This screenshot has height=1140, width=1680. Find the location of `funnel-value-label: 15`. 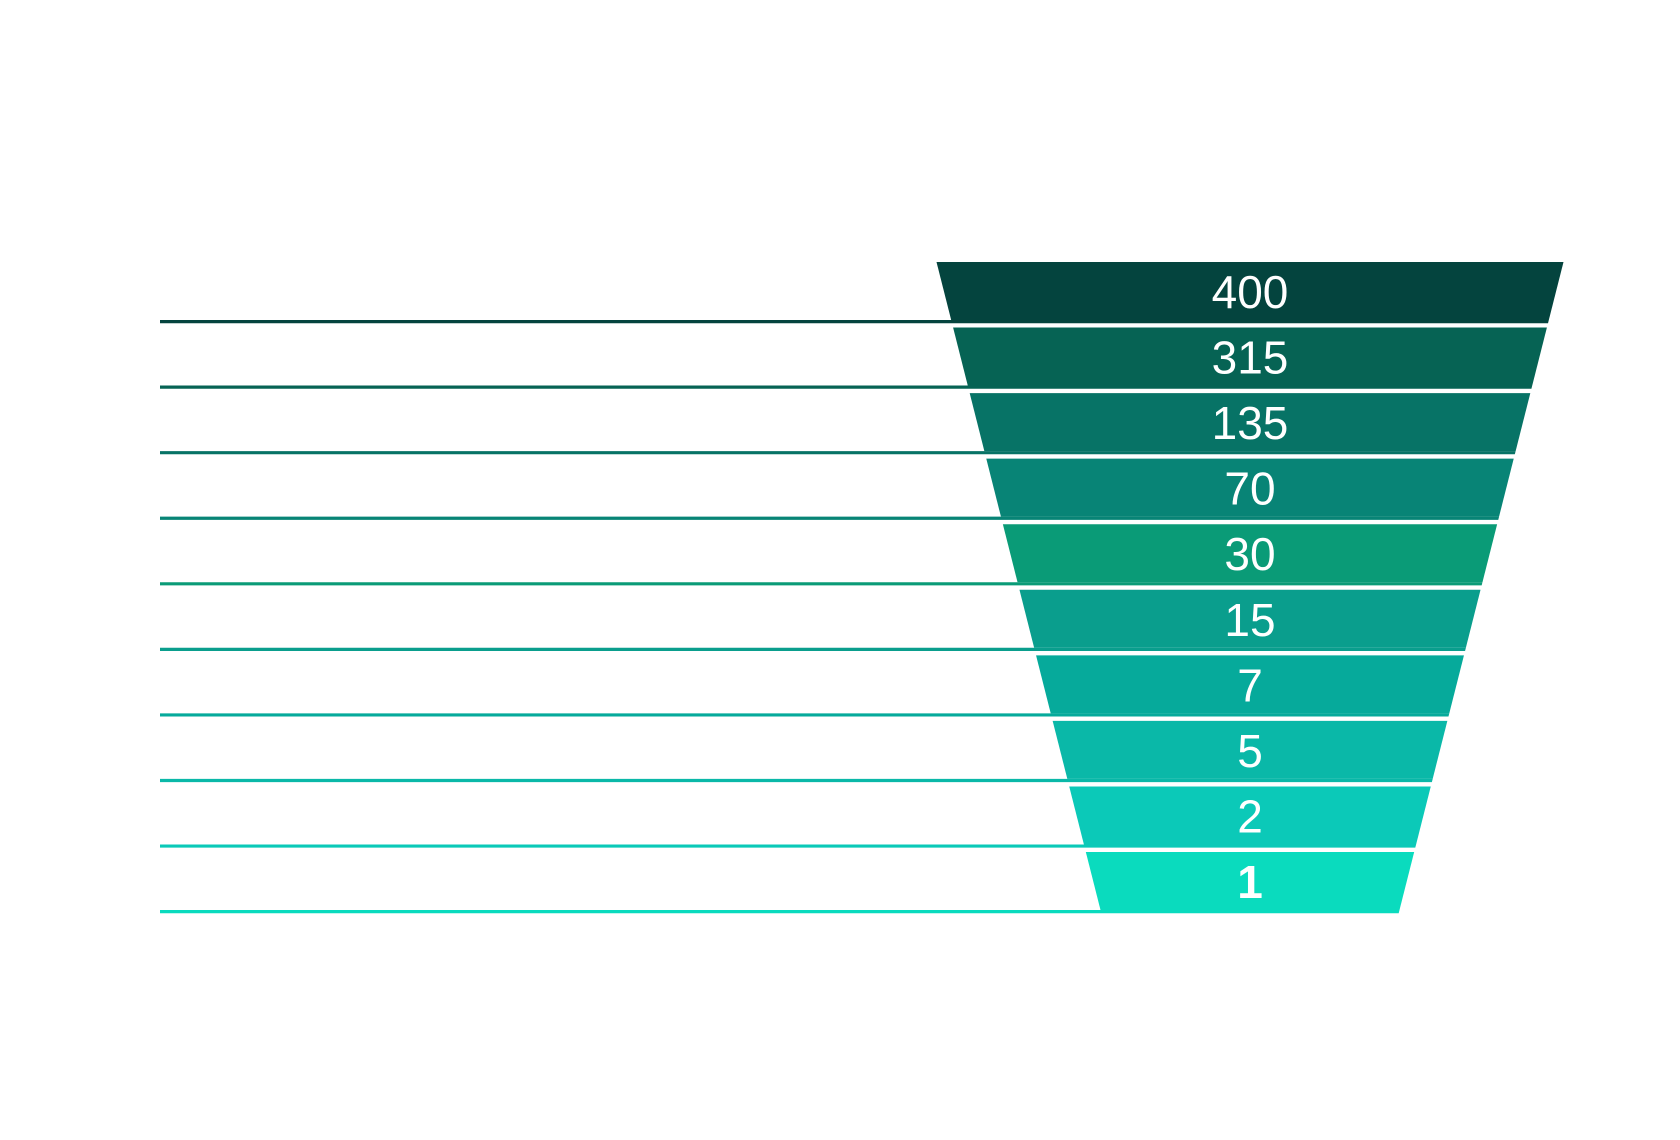

funnel-value-label: 15 is located at coordinates (1249, 620).